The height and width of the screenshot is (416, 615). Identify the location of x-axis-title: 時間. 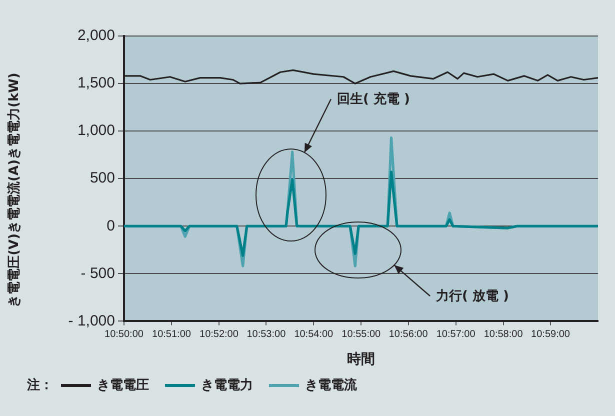
(361, 358).